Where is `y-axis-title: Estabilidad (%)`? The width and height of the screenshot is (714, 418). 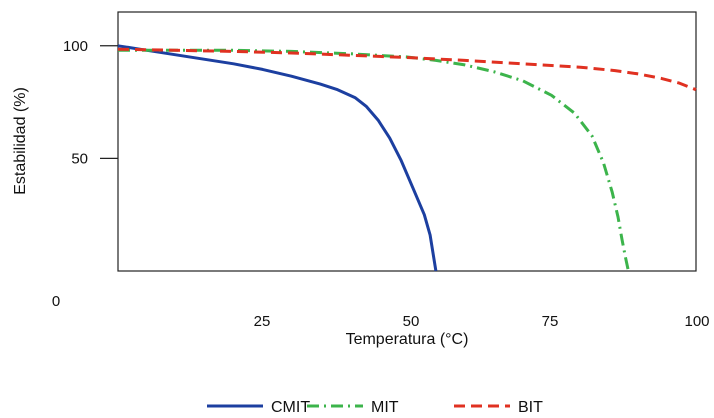
y-axis-title: Estabilidad (%) is located at coordinates (20, 141).